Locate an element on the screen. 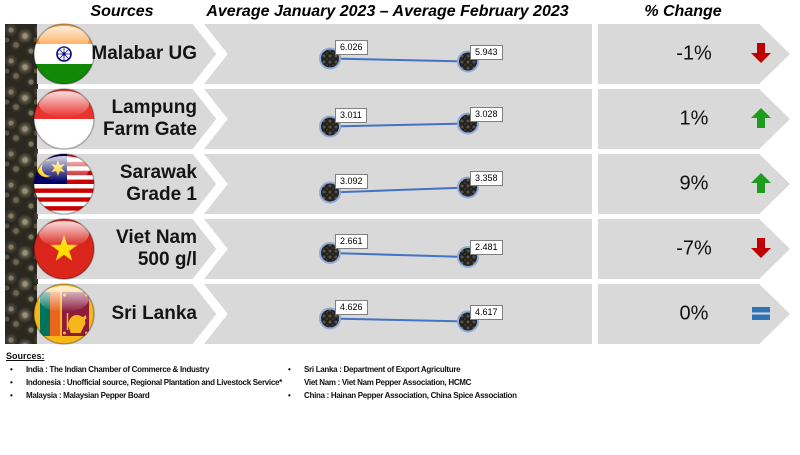 The height and width of the screenshot is (455, 800). percent-change-value: -7% is located at coordinates (694, 248).